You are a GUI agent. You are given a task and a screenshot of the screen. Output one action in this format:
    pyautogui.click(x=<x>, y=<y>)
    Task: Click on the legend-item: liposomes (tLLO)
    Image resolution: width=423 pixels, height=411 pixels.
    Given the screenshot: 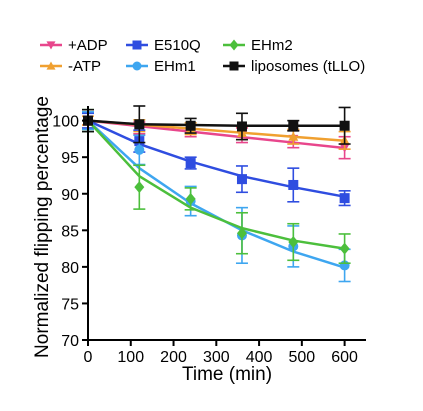 What is the action you would take?
    pyautogui.click(x=294, y=66)
    